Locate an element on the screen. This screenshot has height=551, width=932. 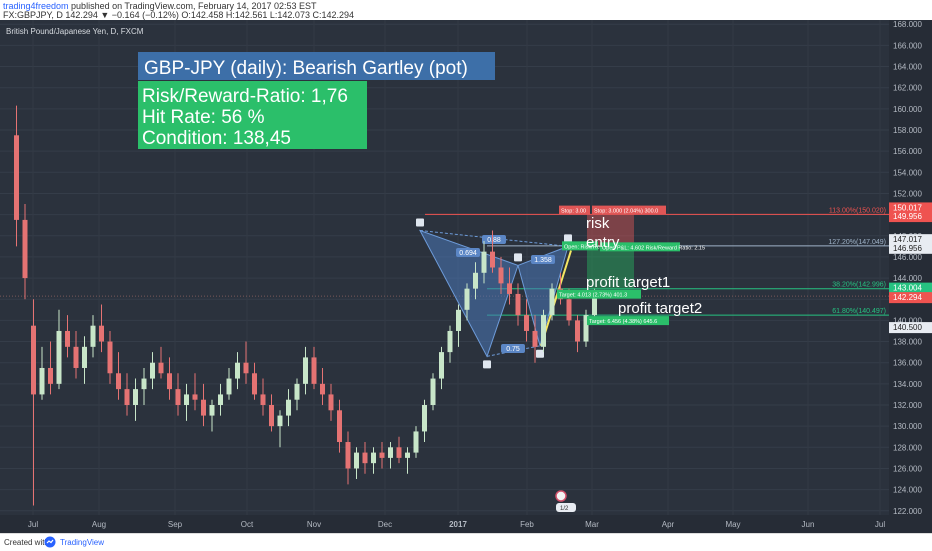
x-tick-label: Sep is located at coordinates (175, 524).